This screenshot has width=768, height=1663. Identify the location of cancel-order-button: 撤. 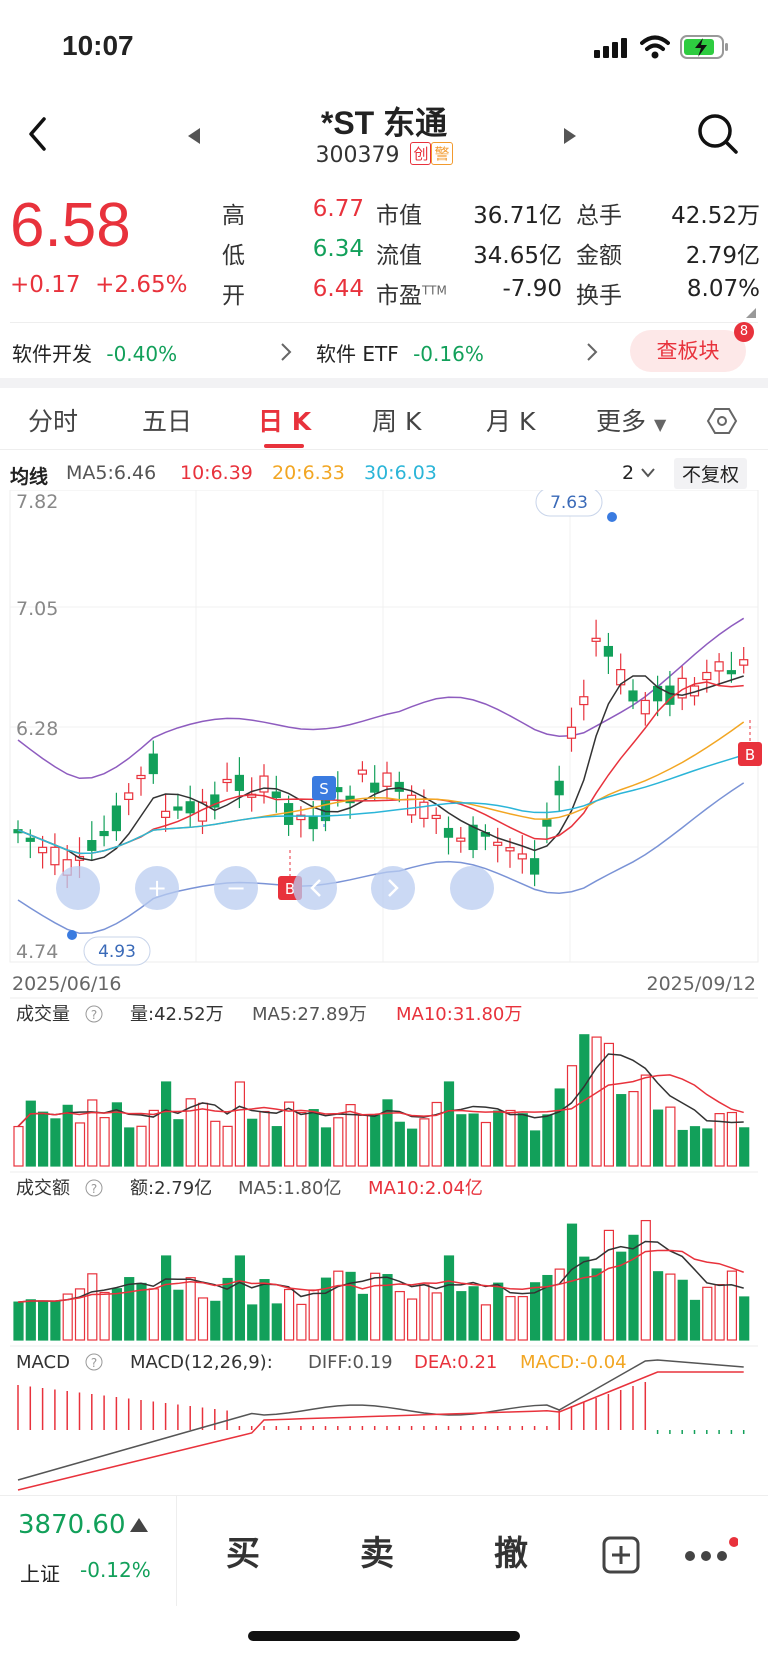
(511, 1554).